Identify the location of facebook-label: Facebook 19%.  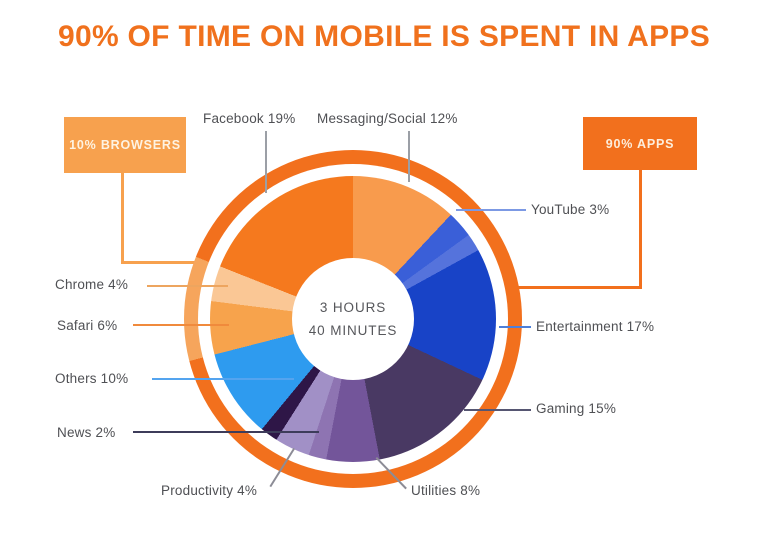
(249, 118).